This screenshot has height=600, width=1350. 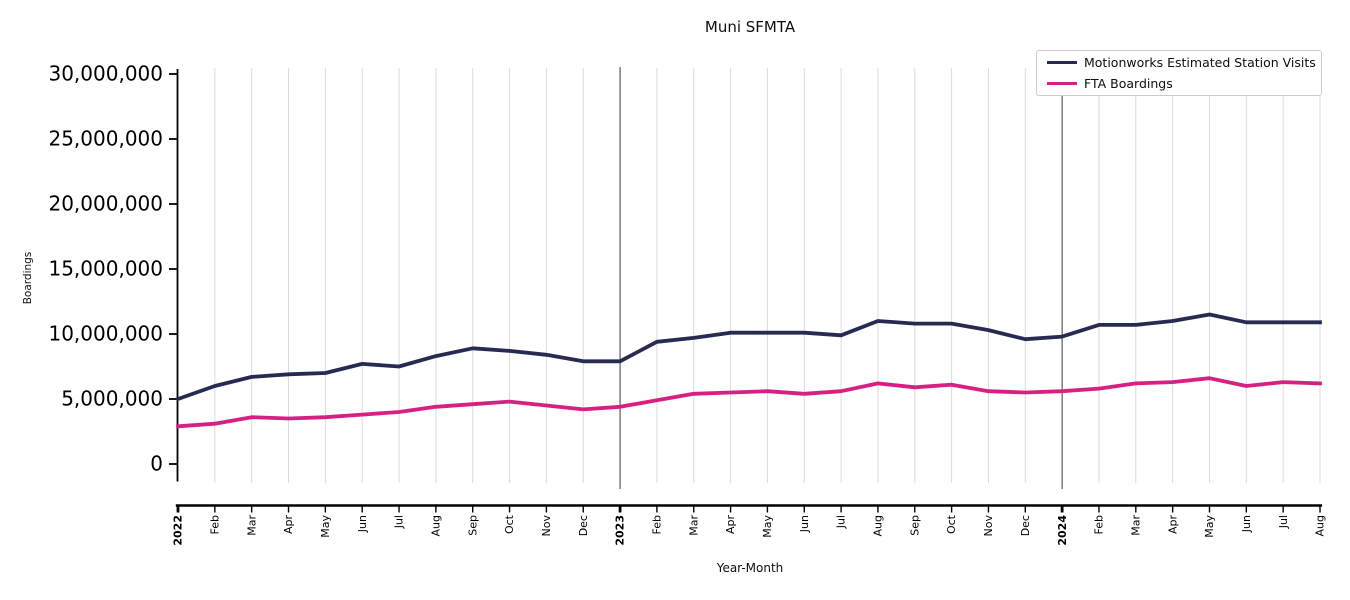 What do you see at coordinates (620, 530) in the screenshot?
I see `x-tick-label-year: 2023` at bounding box center [620, 530].